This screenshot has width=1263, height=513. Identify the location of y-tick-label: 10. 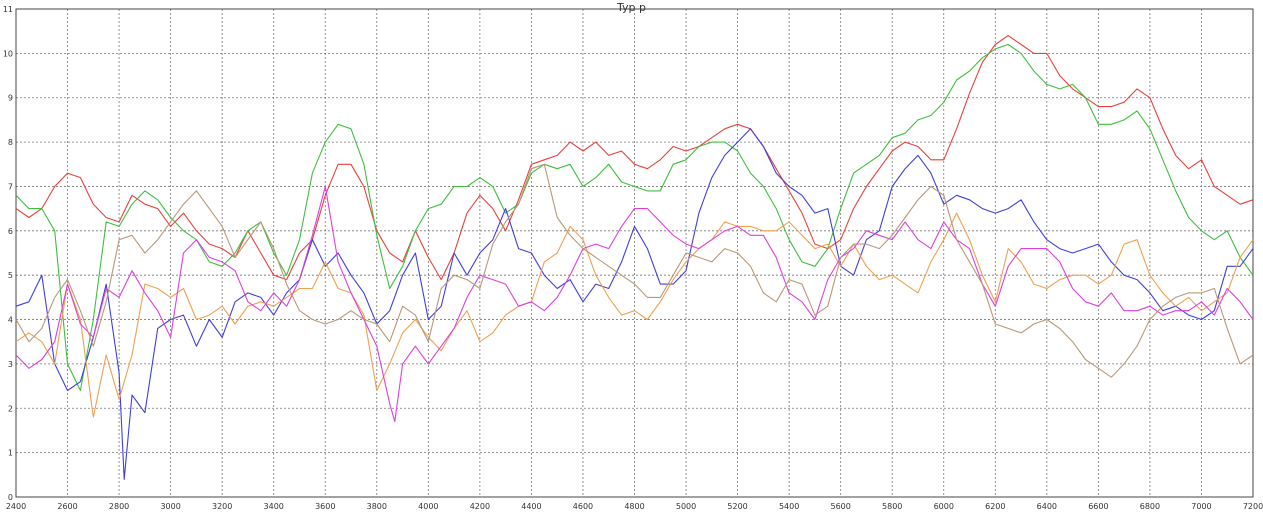
(8, 53).